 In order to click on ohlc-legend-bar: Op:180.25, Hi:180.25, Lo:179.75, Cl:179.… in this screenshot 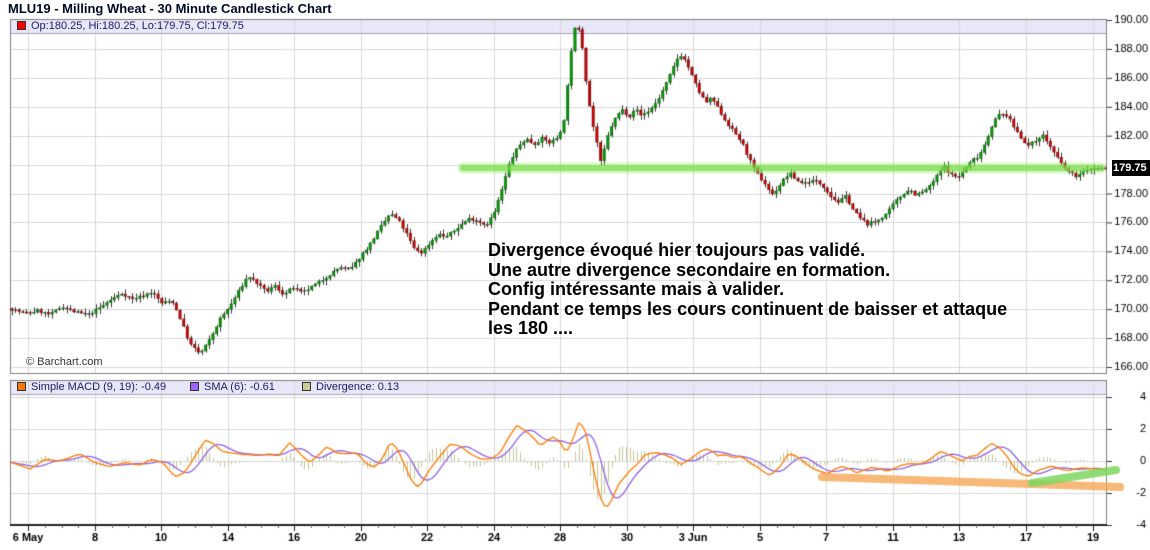, I will do `click(558, 26)`.